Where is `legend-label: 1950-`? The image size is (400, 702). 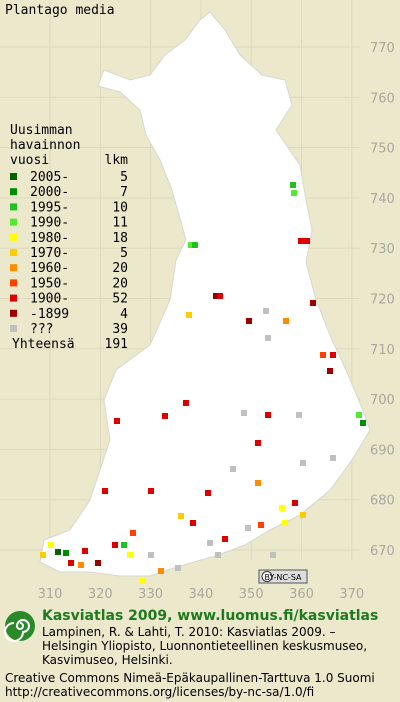
legend-label: 1950- is located at coordinates (49, 283).